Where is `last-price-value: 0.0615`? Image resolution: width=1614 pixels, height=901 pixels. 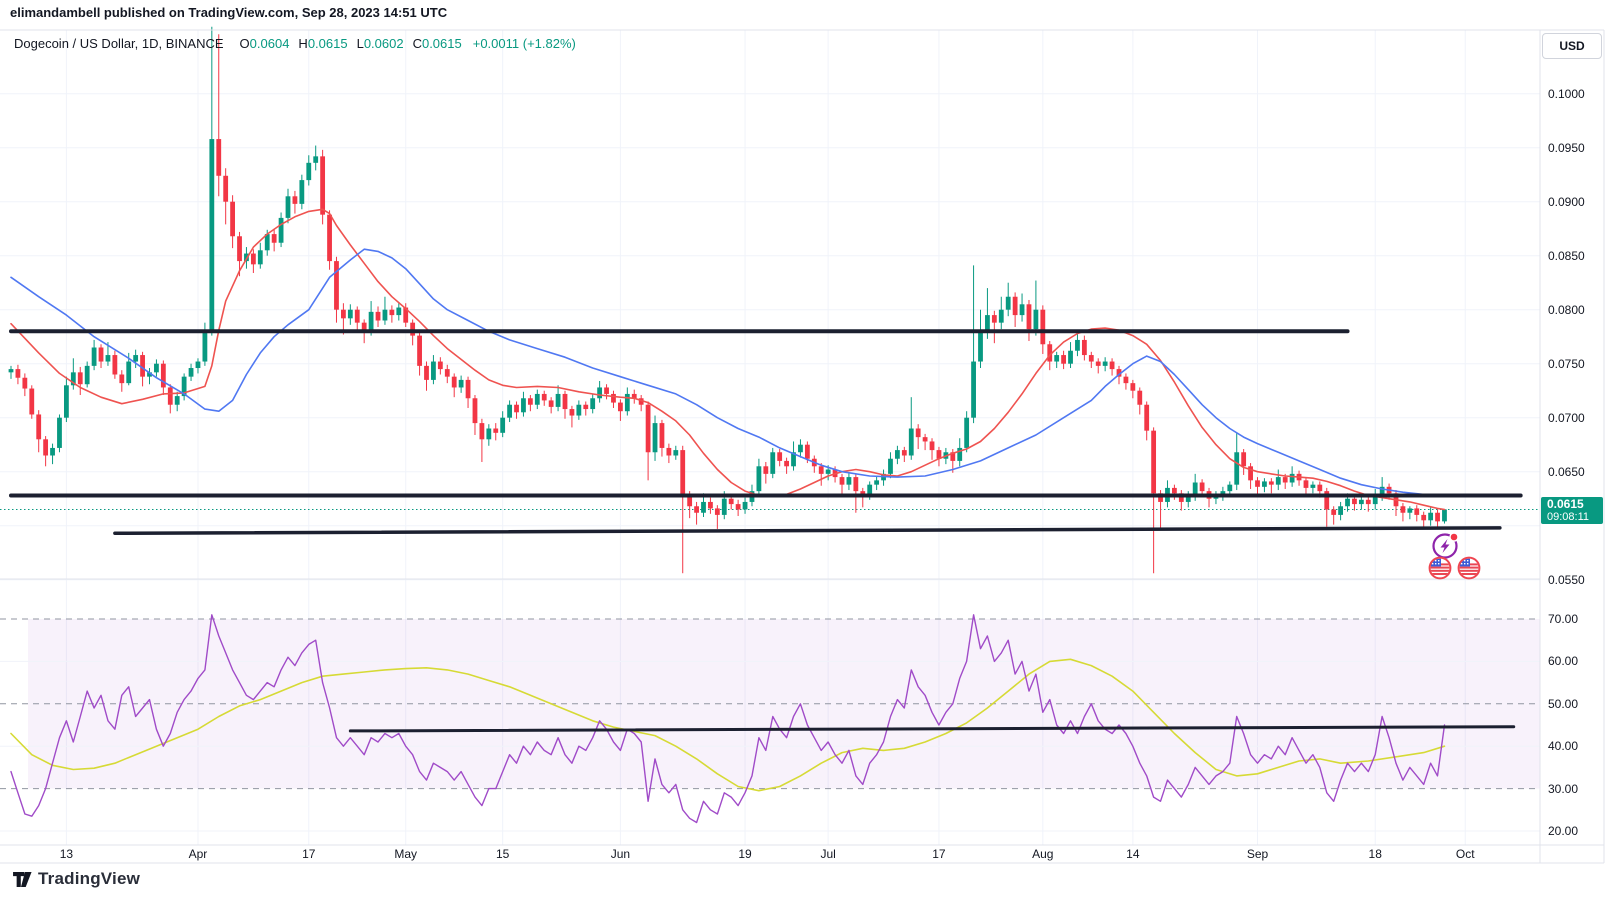 last-price-value: 0.0615 is located at coordinates (1565, 504).